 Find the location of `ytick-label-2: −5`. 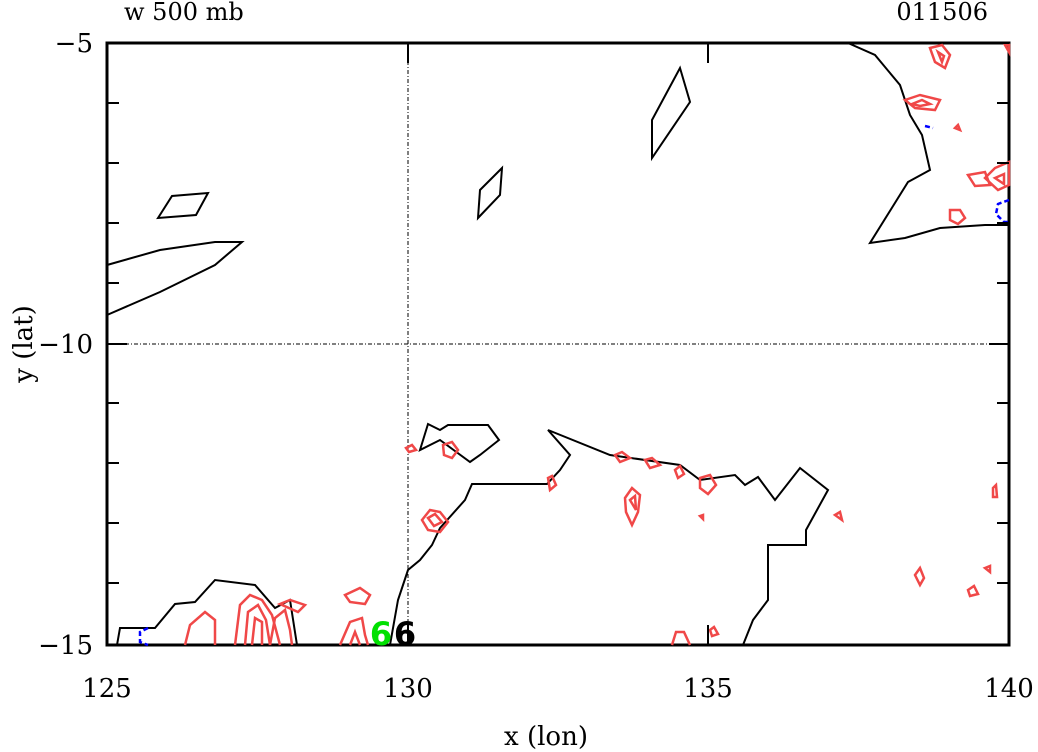

ytick-label-2: −5 is located at coordinates (74, 44).